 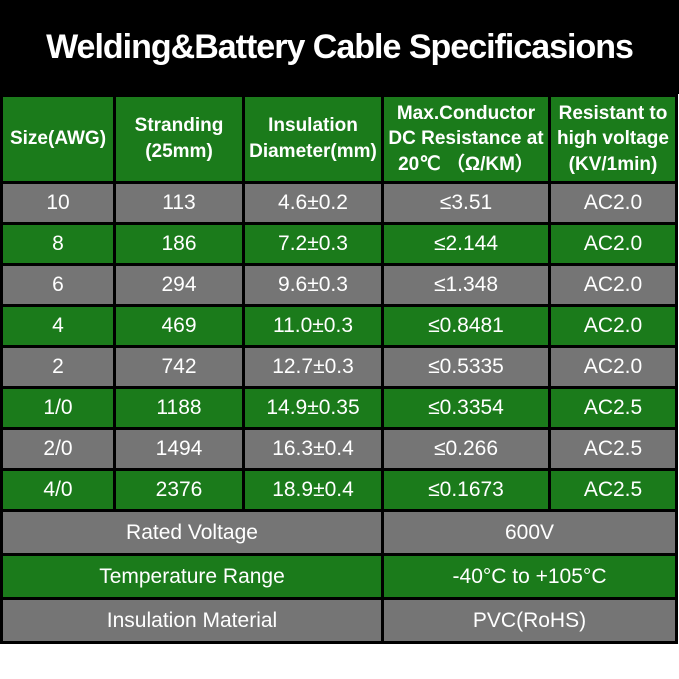 I want to click on table-cell: 7.2±0.3, so click(x=313, y=244).